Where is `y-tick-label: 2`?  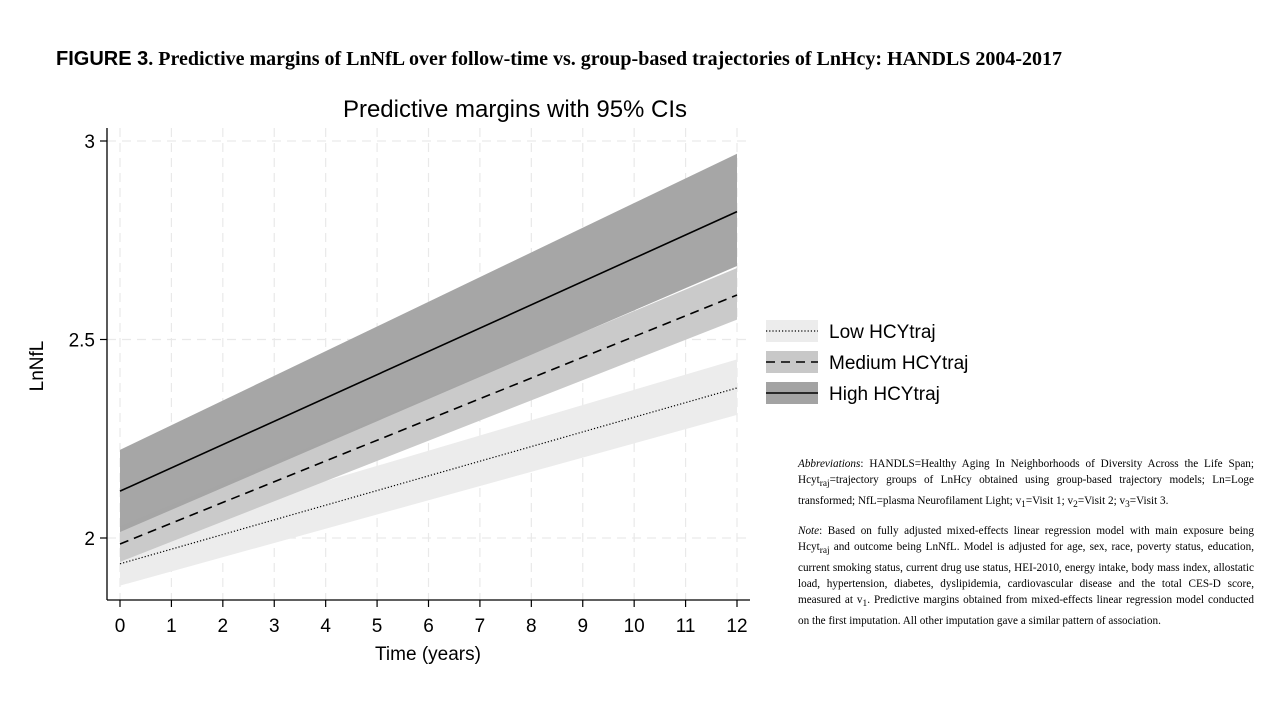 y-tick-label: 2 is located at coordinates (89, 539).